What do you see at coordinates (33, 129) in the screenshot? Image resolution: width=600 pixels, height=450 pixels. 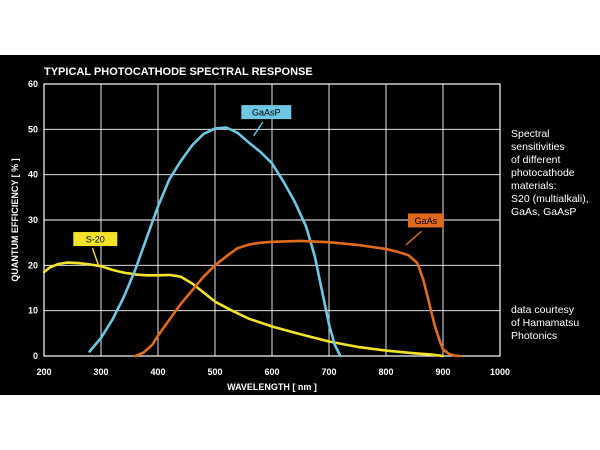 I see `y-tick-label: 50` at bounding box center [33, 129].